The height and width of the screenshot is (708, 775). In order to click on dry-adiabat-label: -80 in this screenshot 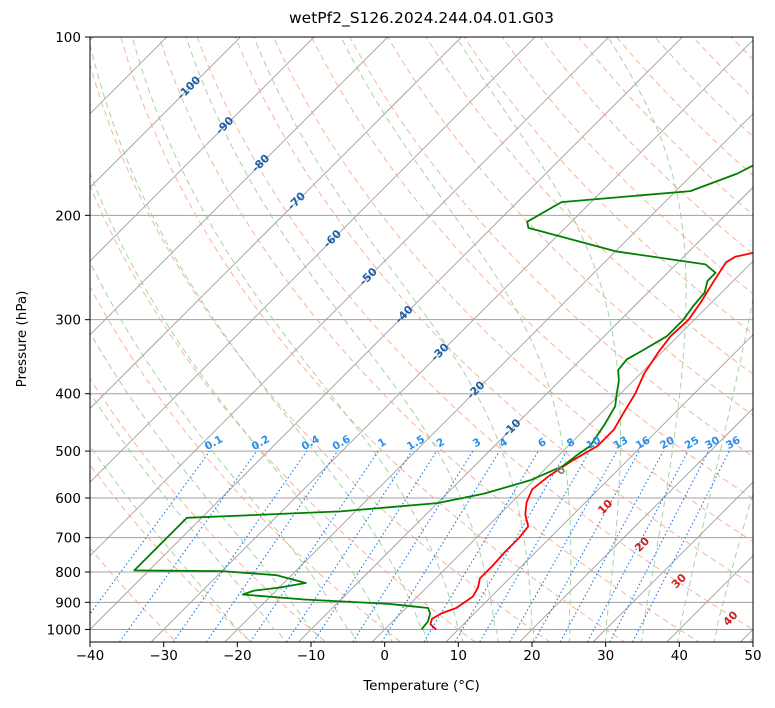, I will do `click(260, 162)`.